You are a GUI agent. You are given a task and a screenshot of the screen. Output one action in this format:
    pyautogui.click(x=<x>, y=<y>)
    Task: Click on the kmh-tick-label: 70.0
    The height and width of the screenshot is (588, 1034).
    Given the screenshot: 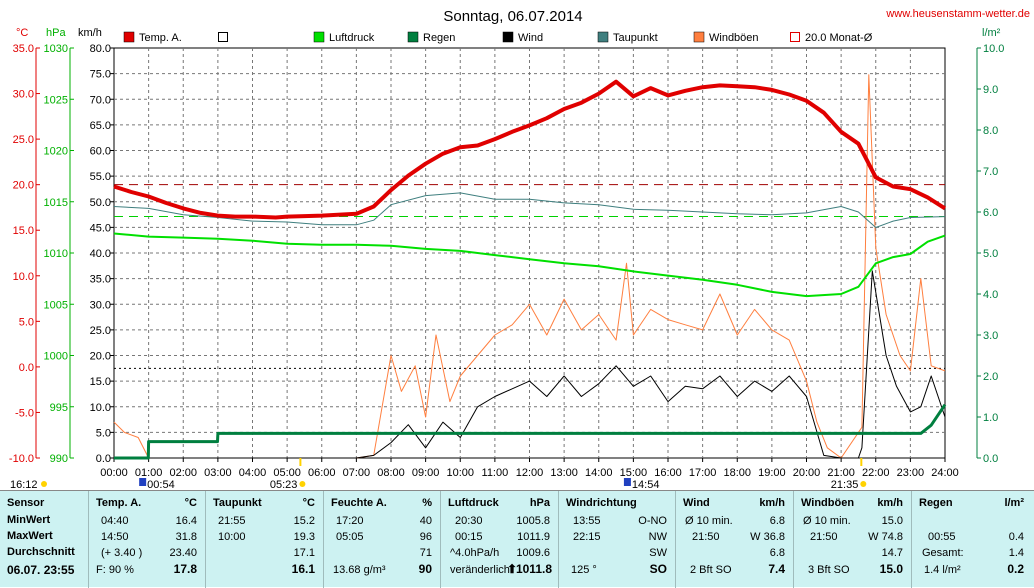 What is the action you would take?
    pyautogui.click(x=100, y=100)
    